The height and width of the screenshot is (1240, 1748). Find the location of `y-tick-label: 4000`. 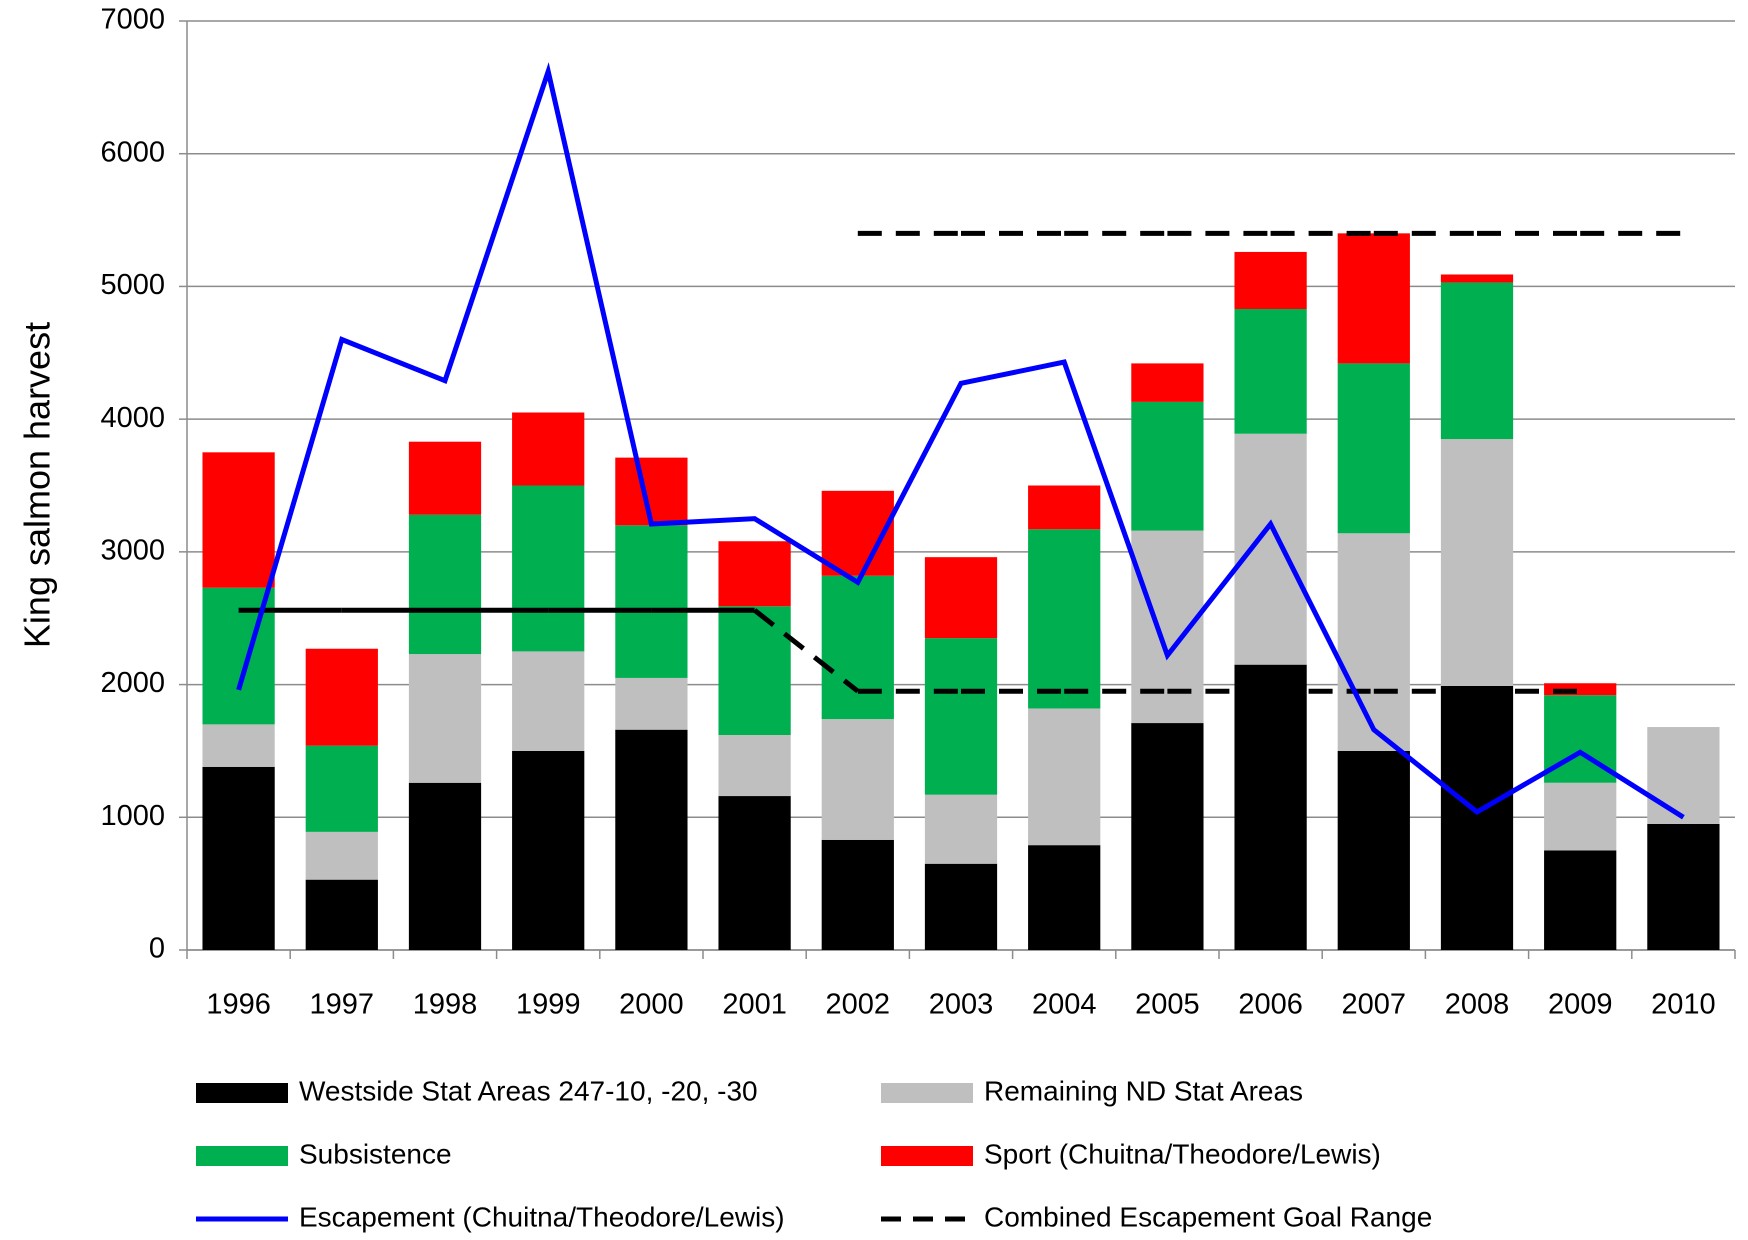

y-tick-label: 4000 is located at coordinates (132, 418).